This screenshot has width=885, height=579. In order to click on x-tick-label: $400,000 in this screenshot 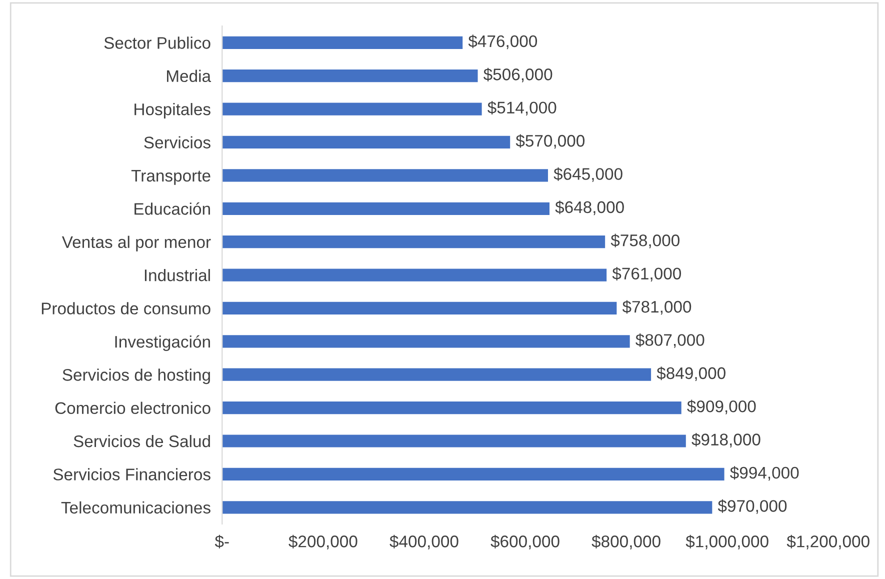, I will do `click(424, 542)`.